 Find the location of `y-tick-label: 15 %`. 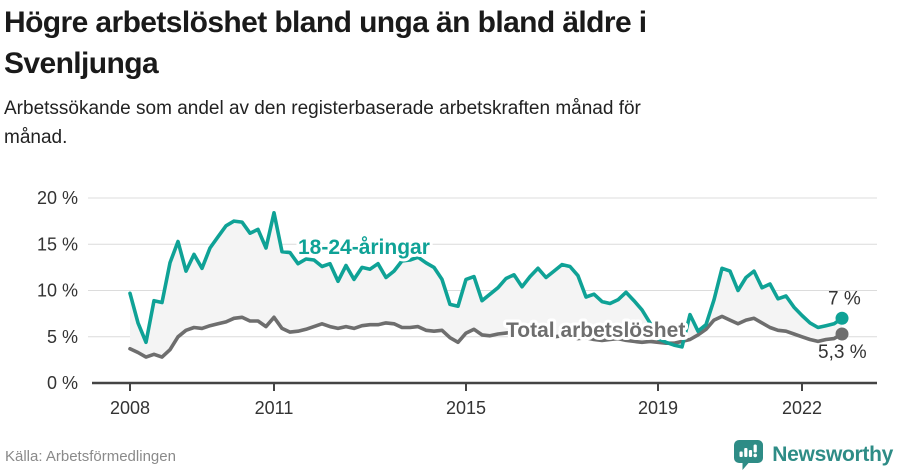

y-tick-label: 15 % is located at coordinates (57, 244).